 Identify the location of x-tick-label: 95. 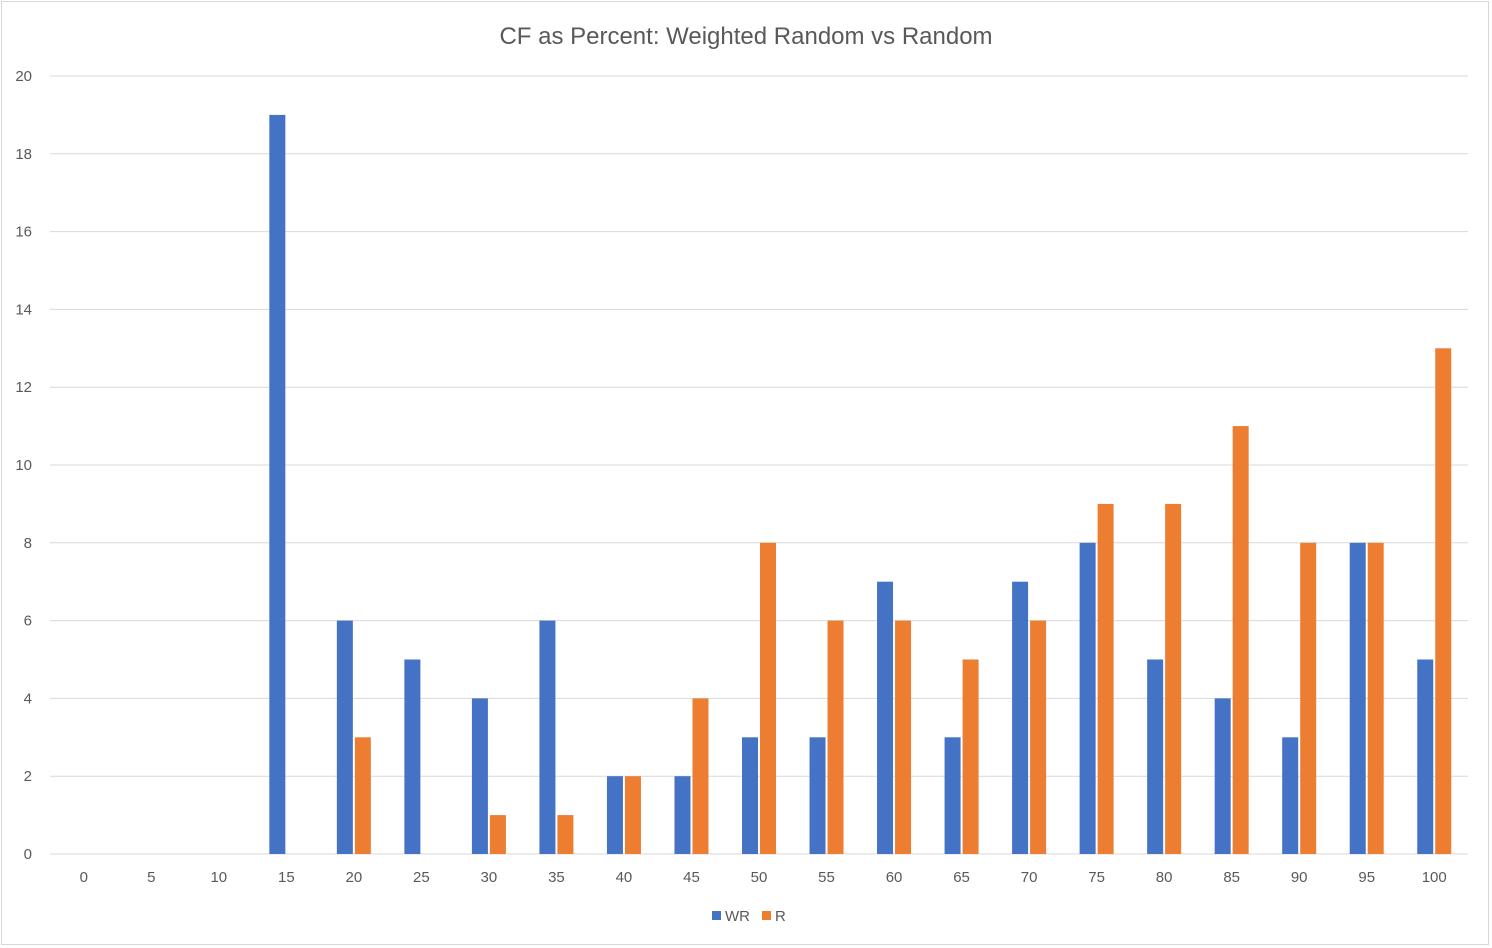
(1366, 877).